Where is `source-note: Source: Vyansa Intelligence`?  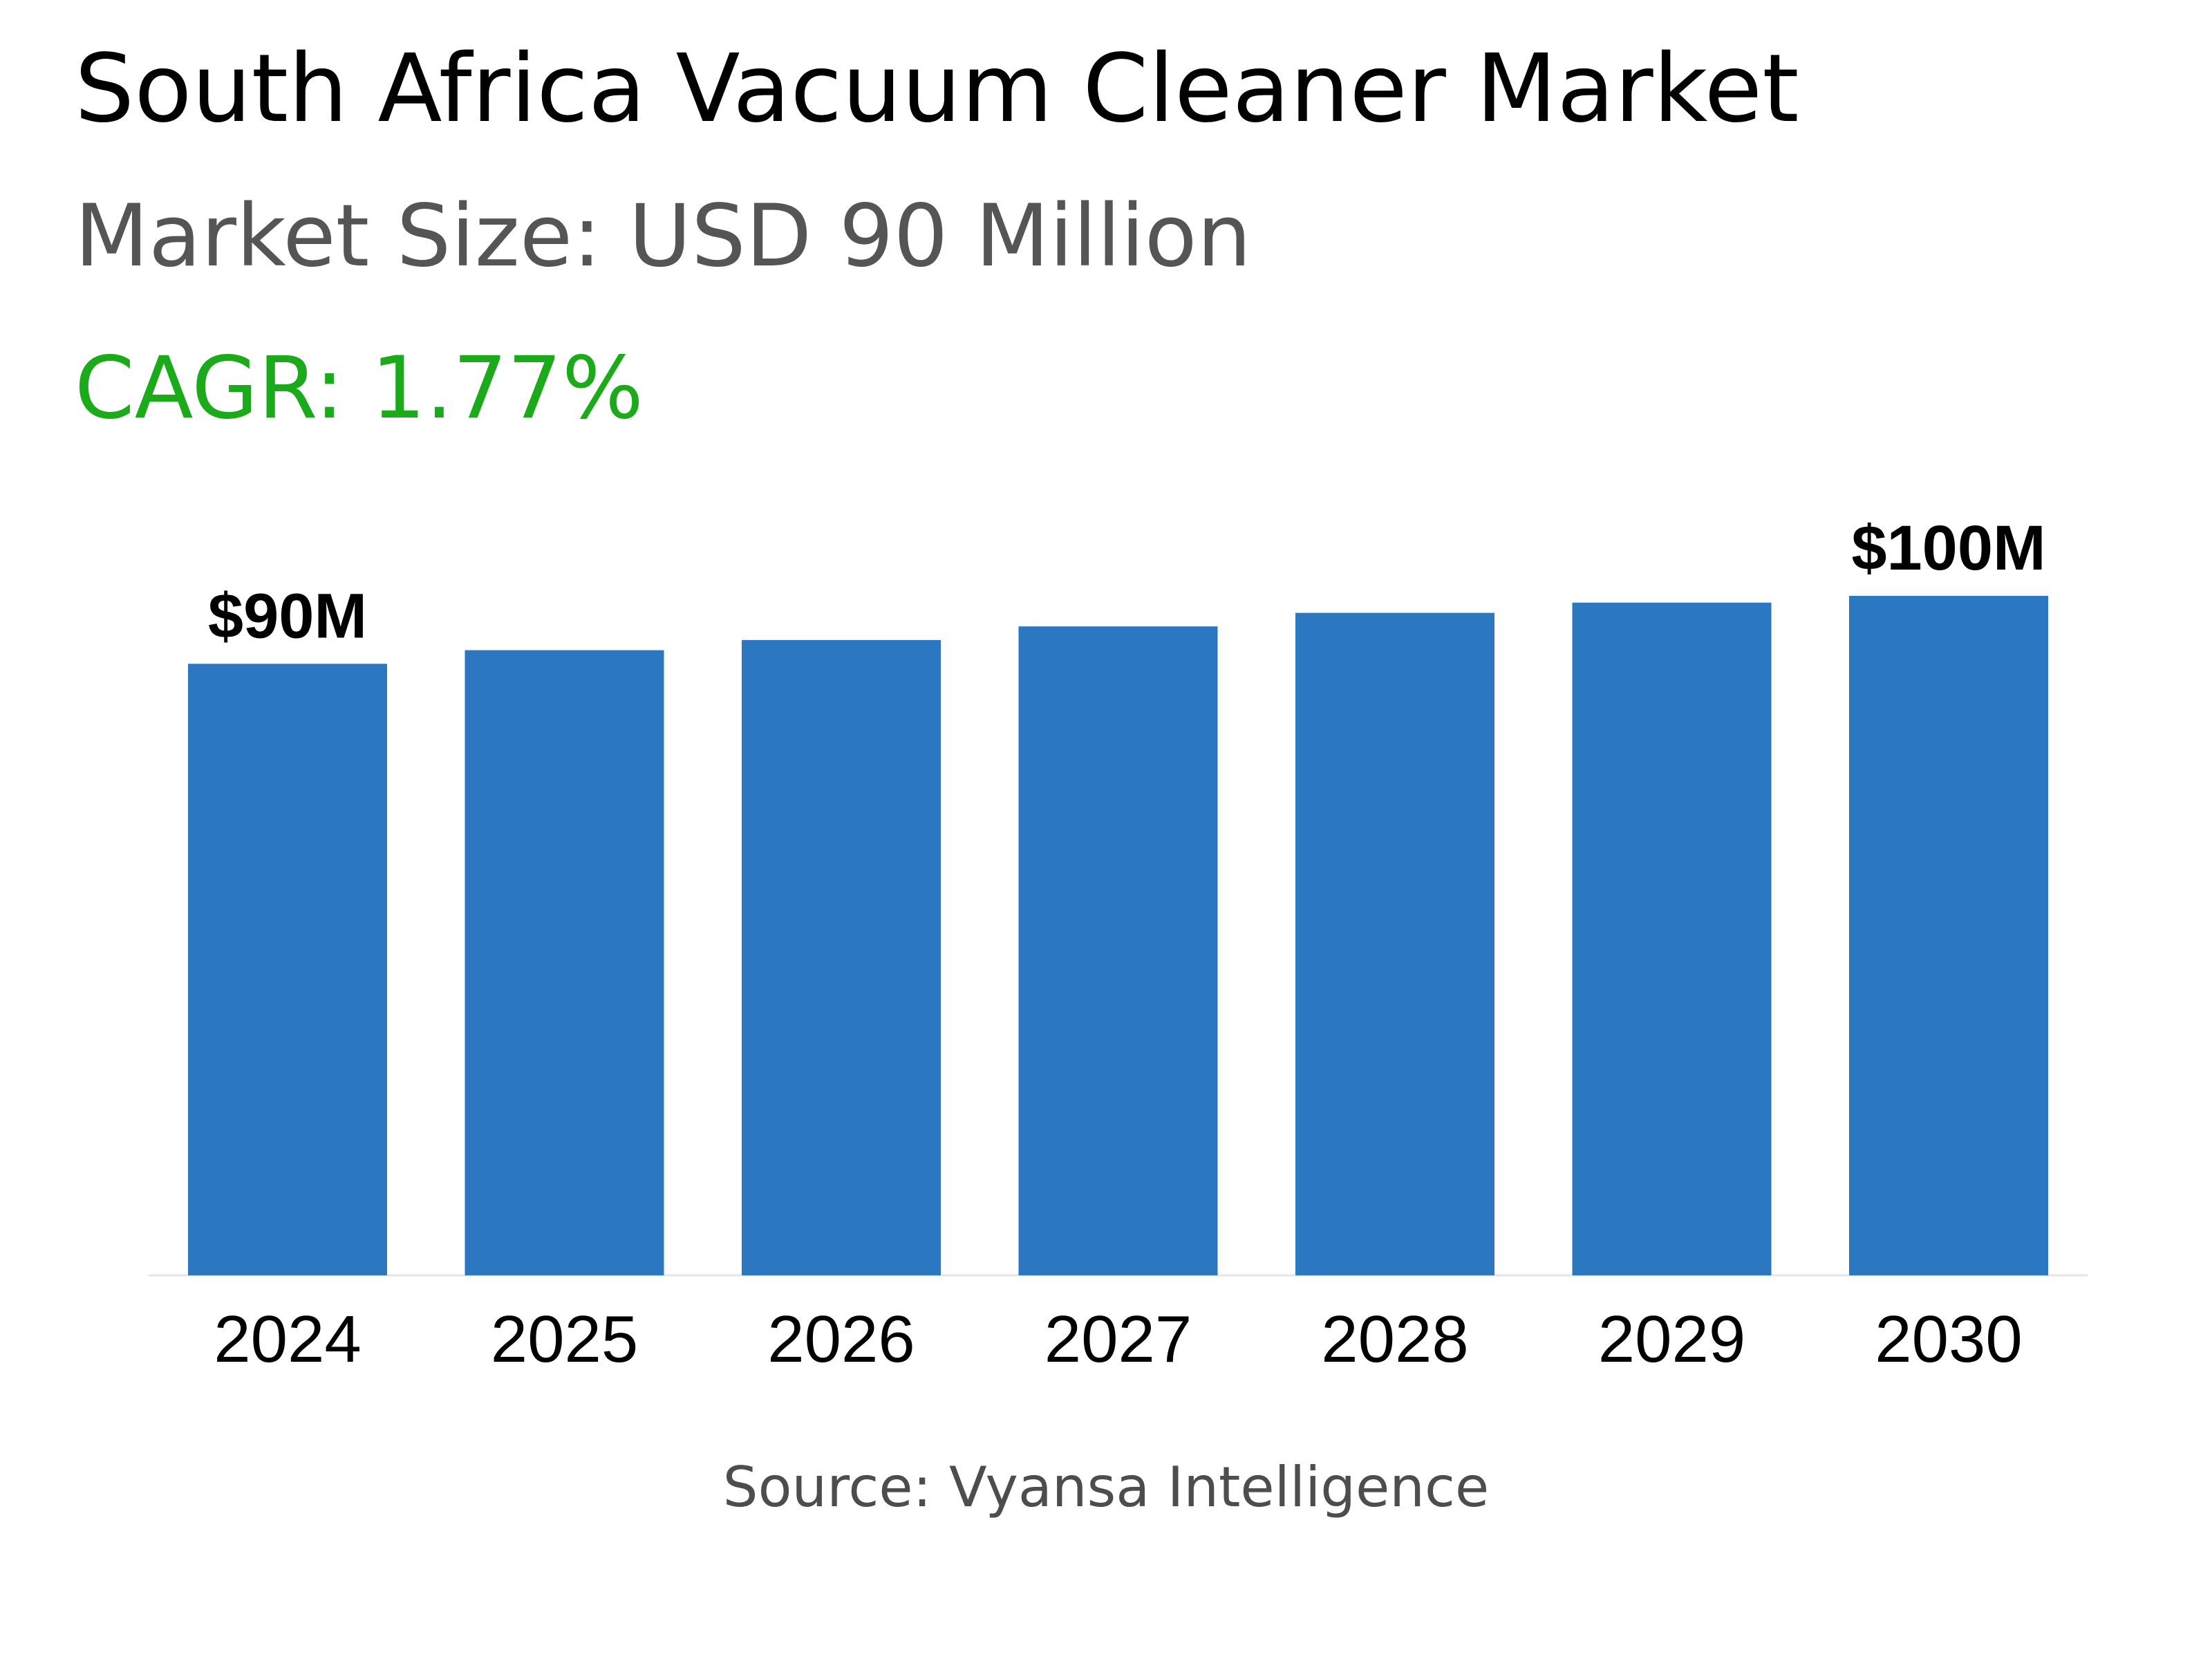
source-note: Source: Vyansa Intelligence is located at coordinates (1106, 1487).